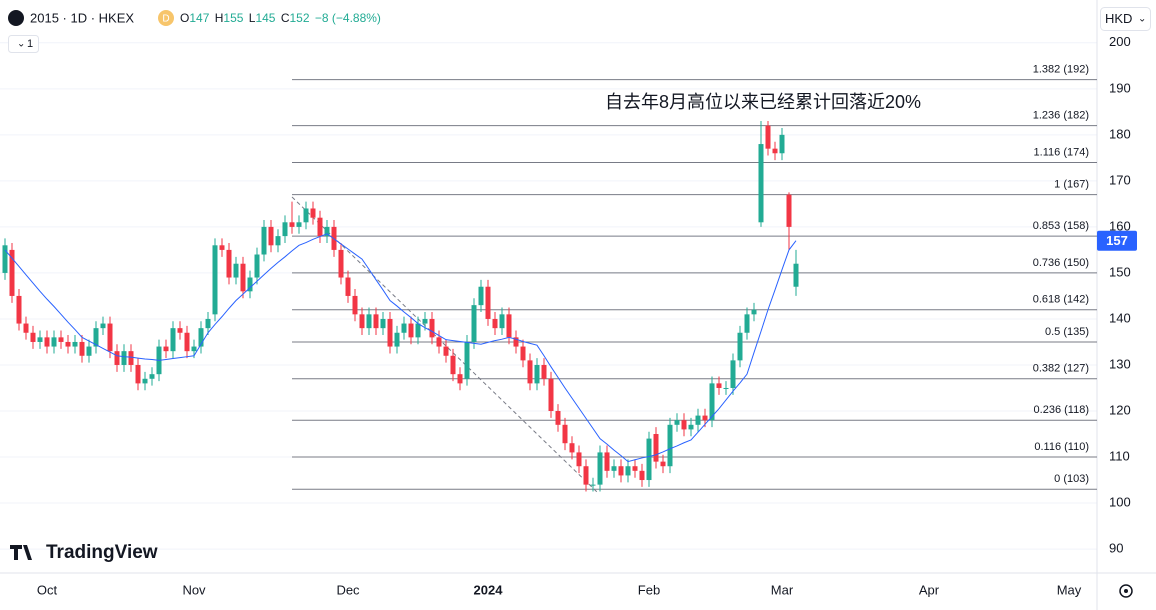 The height and width of the screenshot is (610, 1156). I want to click on ohlc-legend: O147 H155 L145 C152 −8 (−4.88%), so click(280, 18).